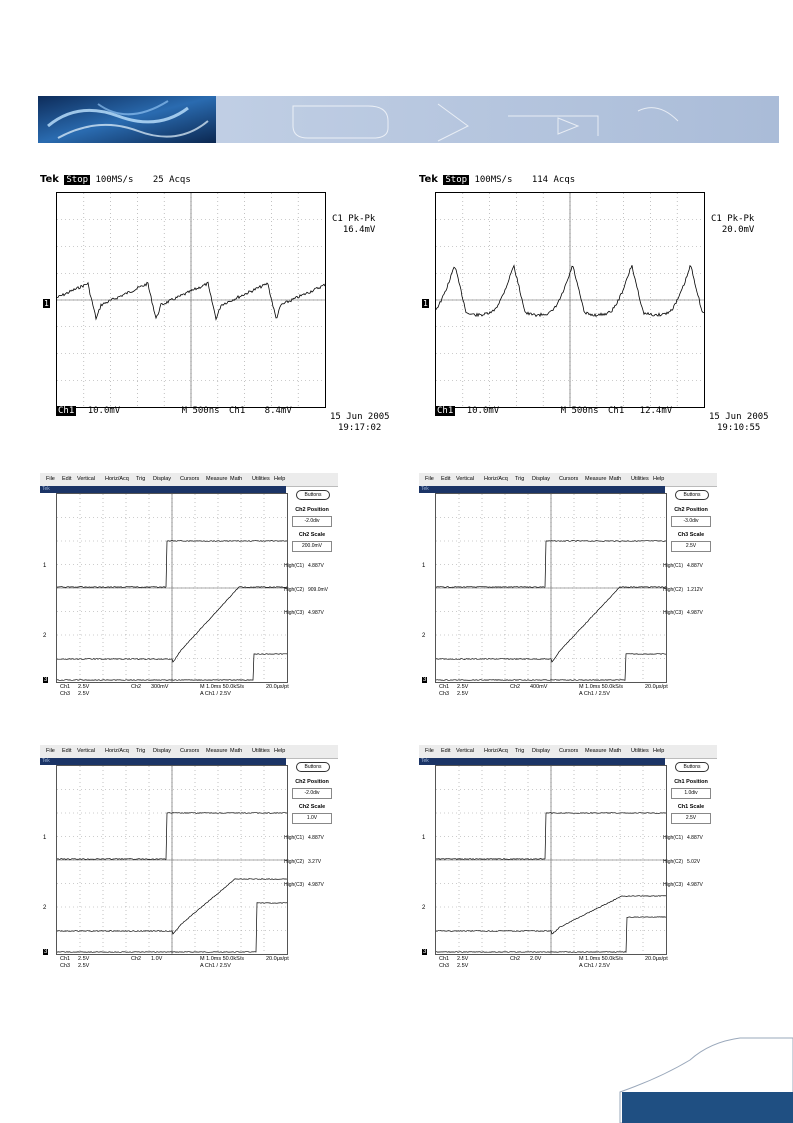 Image resolution: width=793 pixels, height=1123 pixels. I want to click on ch3-label: Ch3, so click(444, 966).